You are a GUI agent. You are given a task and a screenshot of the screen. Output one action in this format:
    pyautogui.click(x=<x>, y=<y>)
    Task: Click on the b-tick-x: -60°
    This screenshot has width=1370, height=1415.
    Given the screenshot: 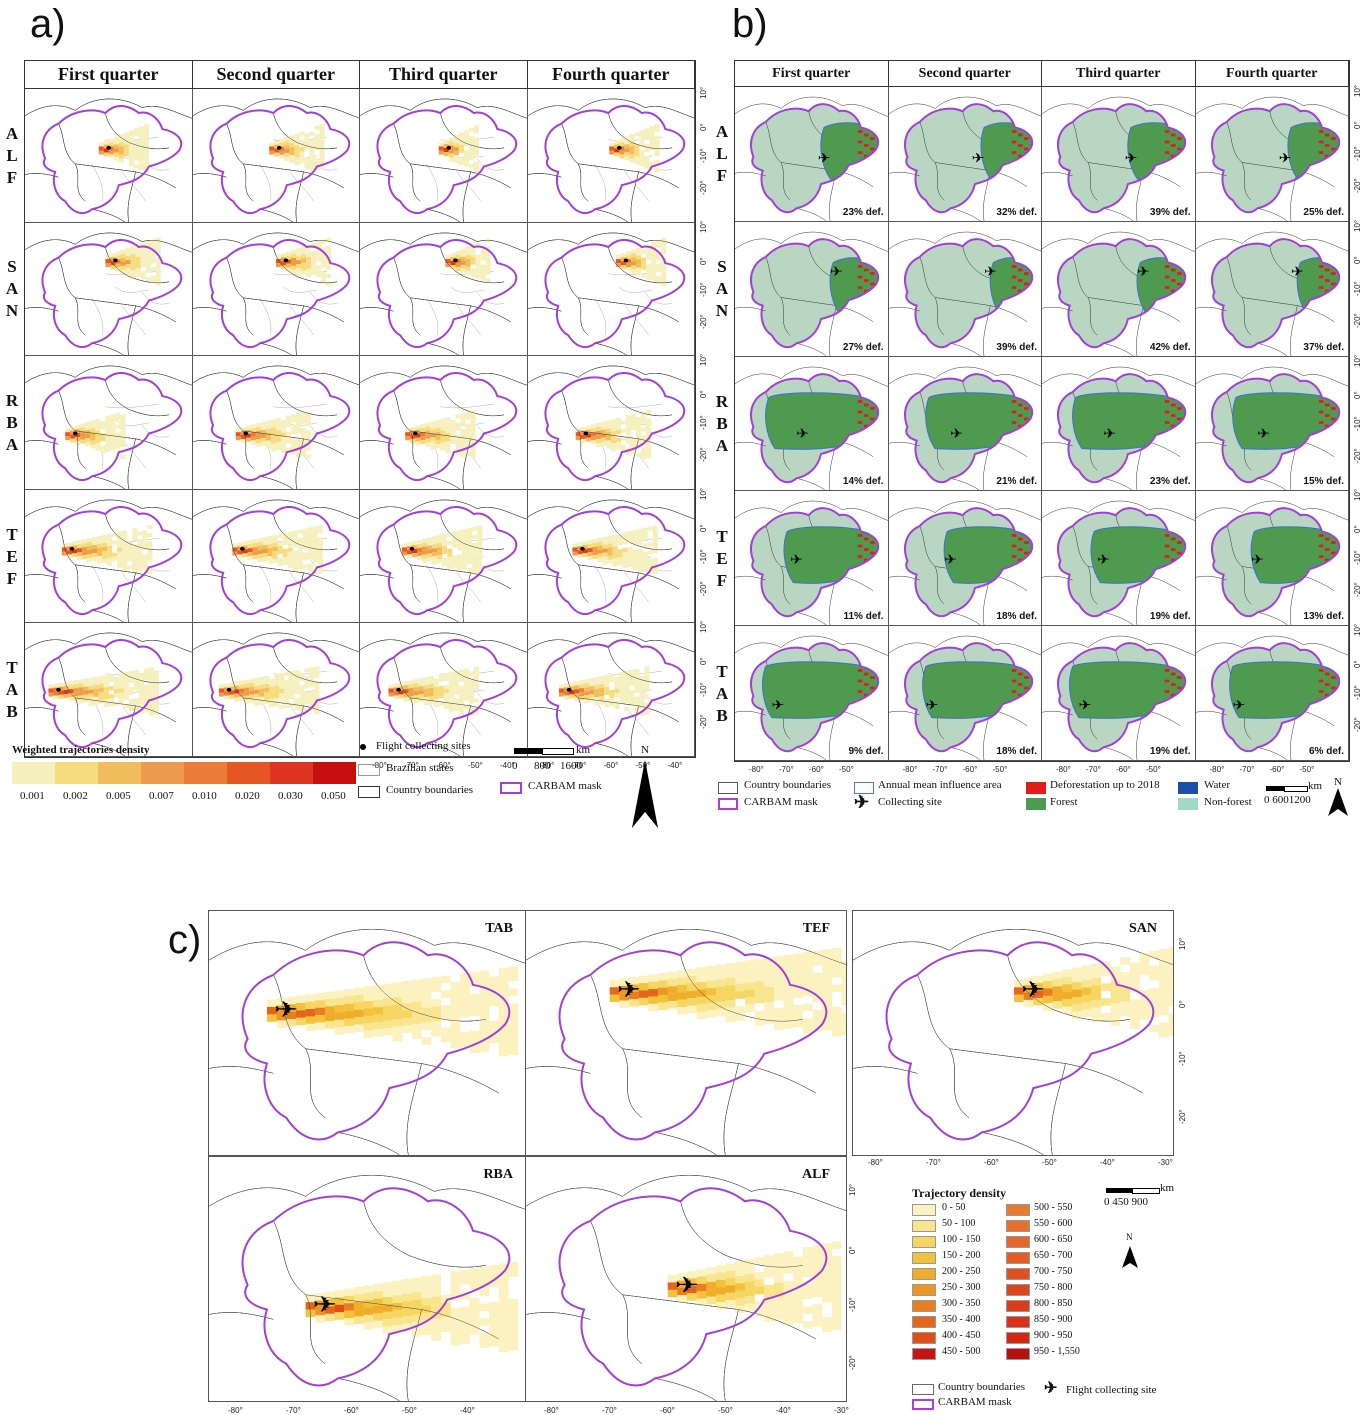 What is the action you would take?
    pyautogui.click(x=970, y=769)
    